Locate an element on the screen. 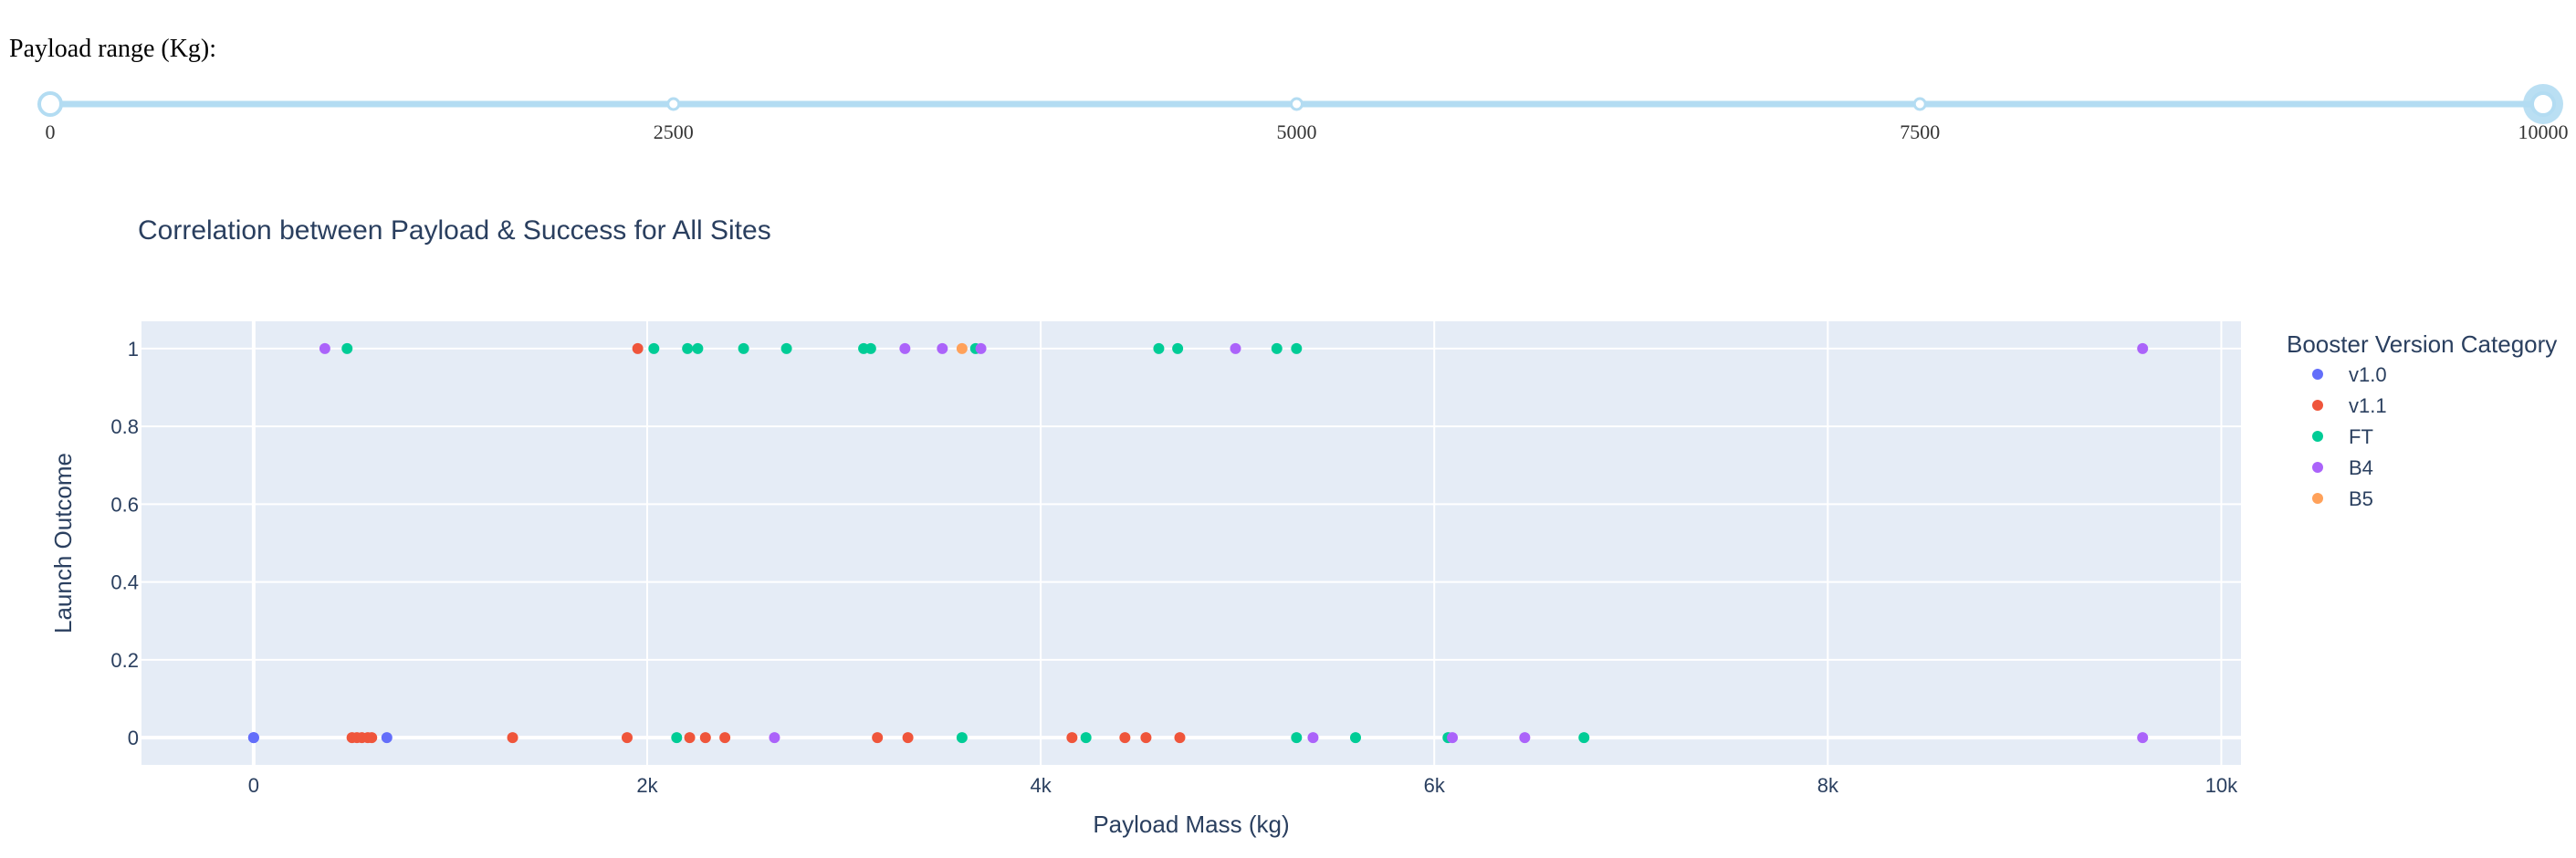  y-tick-label: 1 is located at coordinates (133, 350).